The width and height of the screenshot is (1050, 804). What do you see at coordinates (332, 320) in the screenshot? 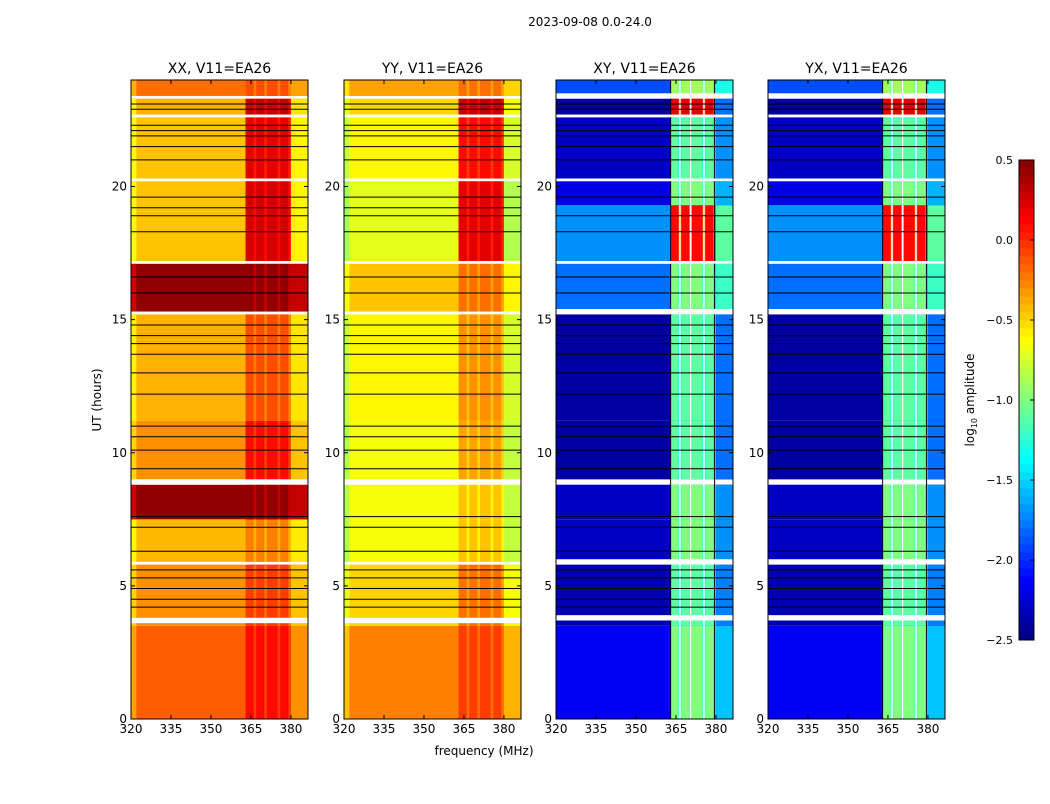
I see `y-tick-label: 15` at bounding box center [332, 320].